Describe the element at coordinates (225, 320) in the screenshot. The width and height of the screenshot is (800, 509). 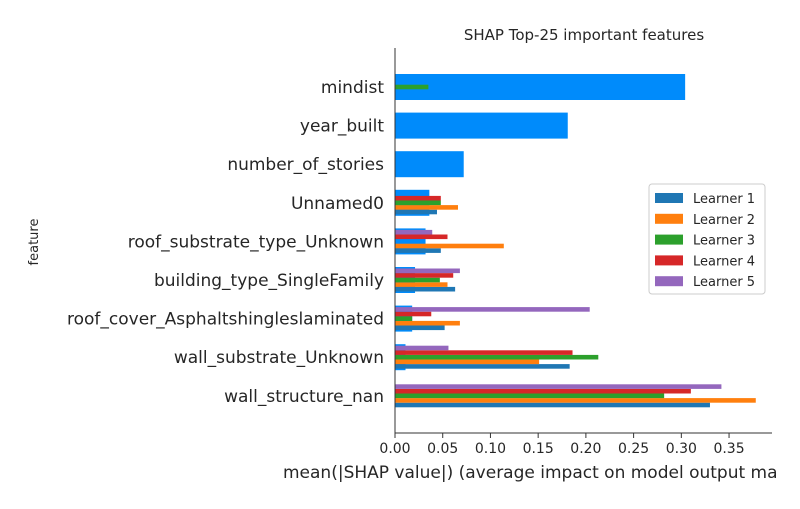
I see `y-tick-label: roof_cover_Asphaltshingleslaminated` at that location.